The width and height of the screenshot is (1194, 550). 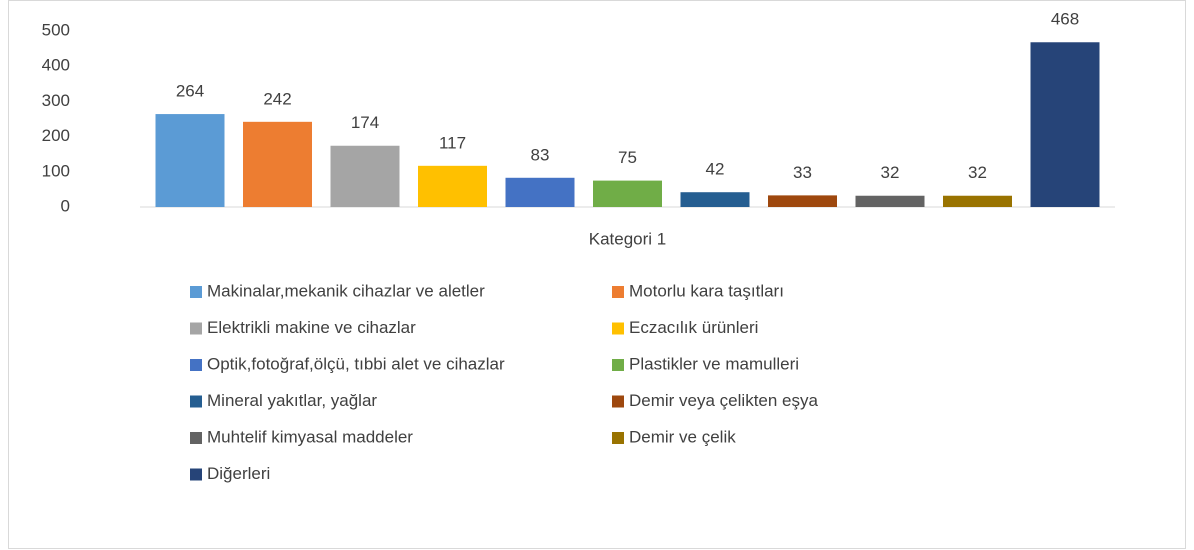 What do you see at coordinates (190, 91) in the screenshot?
I see `data-label: 264` at bounding box center [190, 91].